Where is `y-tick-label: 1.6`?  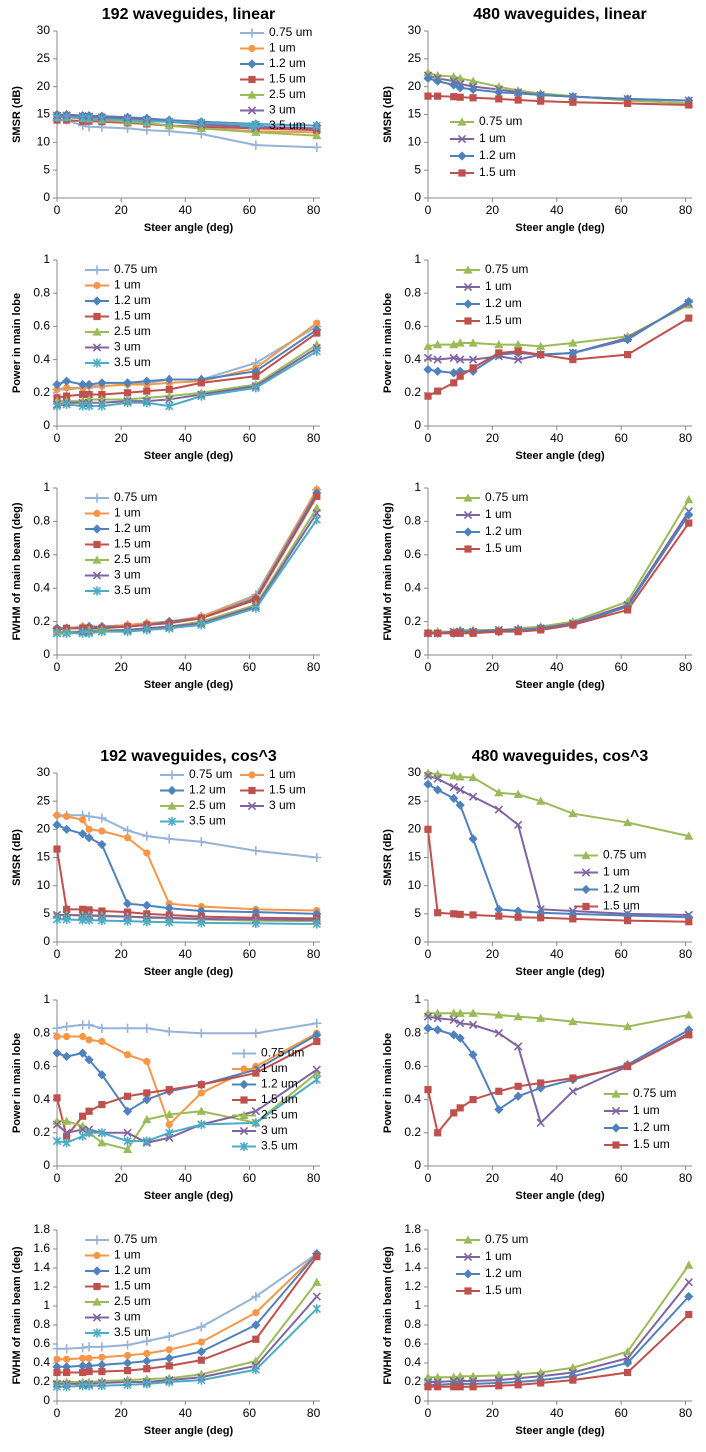 y-tick-label: 1.6 is located at coordinates (412, 1248).